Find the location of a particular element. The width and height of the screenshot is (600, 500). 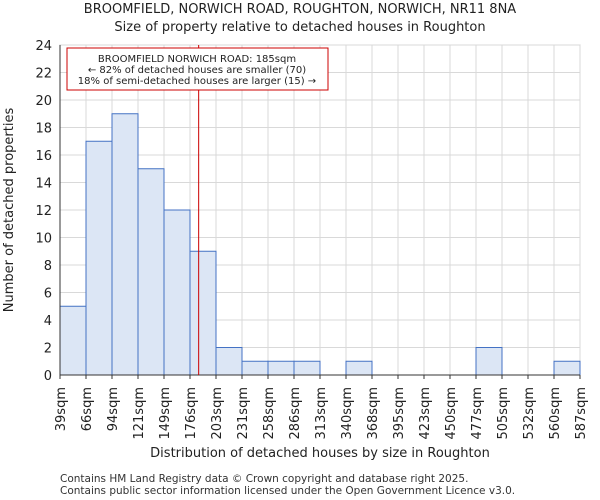

x-tick-label: 39sqm is located at coordinates (61, 409).